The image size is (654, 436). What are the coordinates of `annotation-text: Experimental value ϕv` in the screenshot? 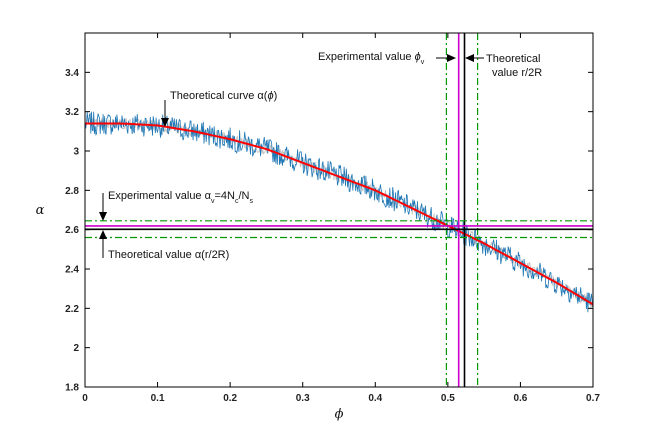 It's located at (371, 58).